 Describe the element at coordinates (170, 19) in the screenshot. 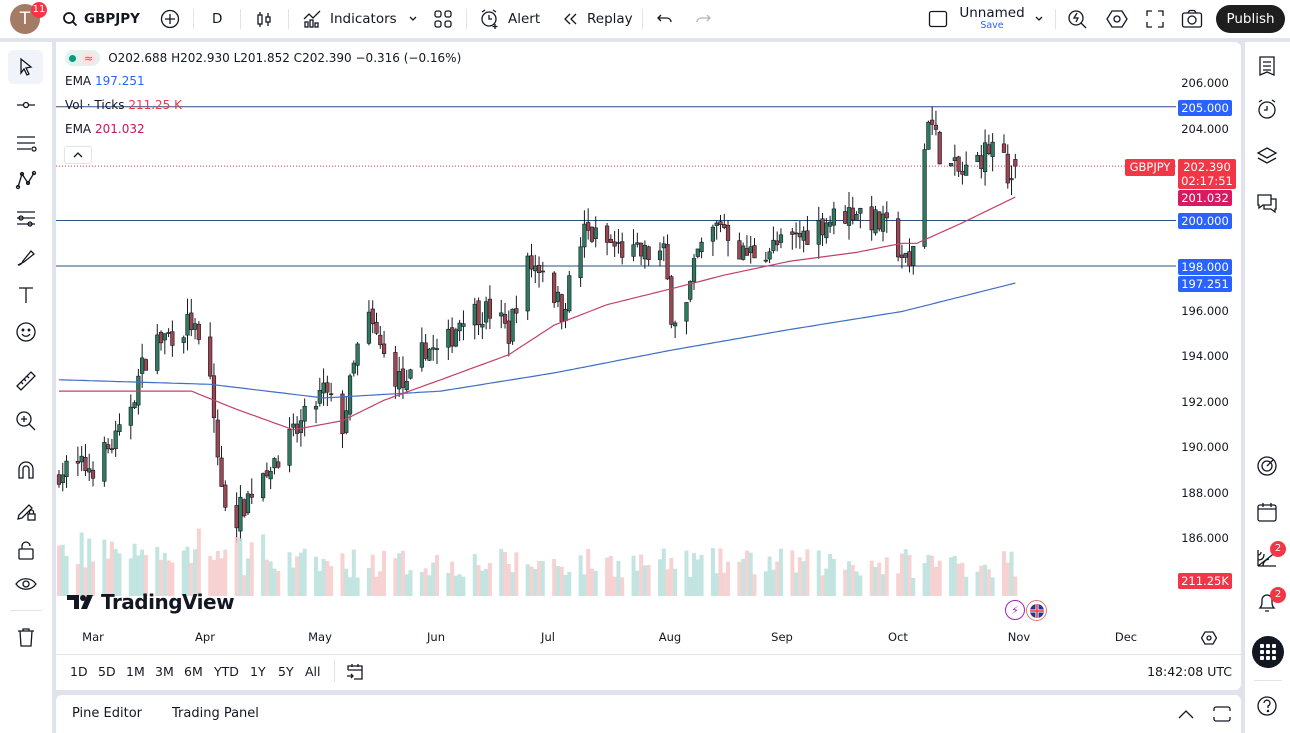

I see `compare-symbol-button` at that location.